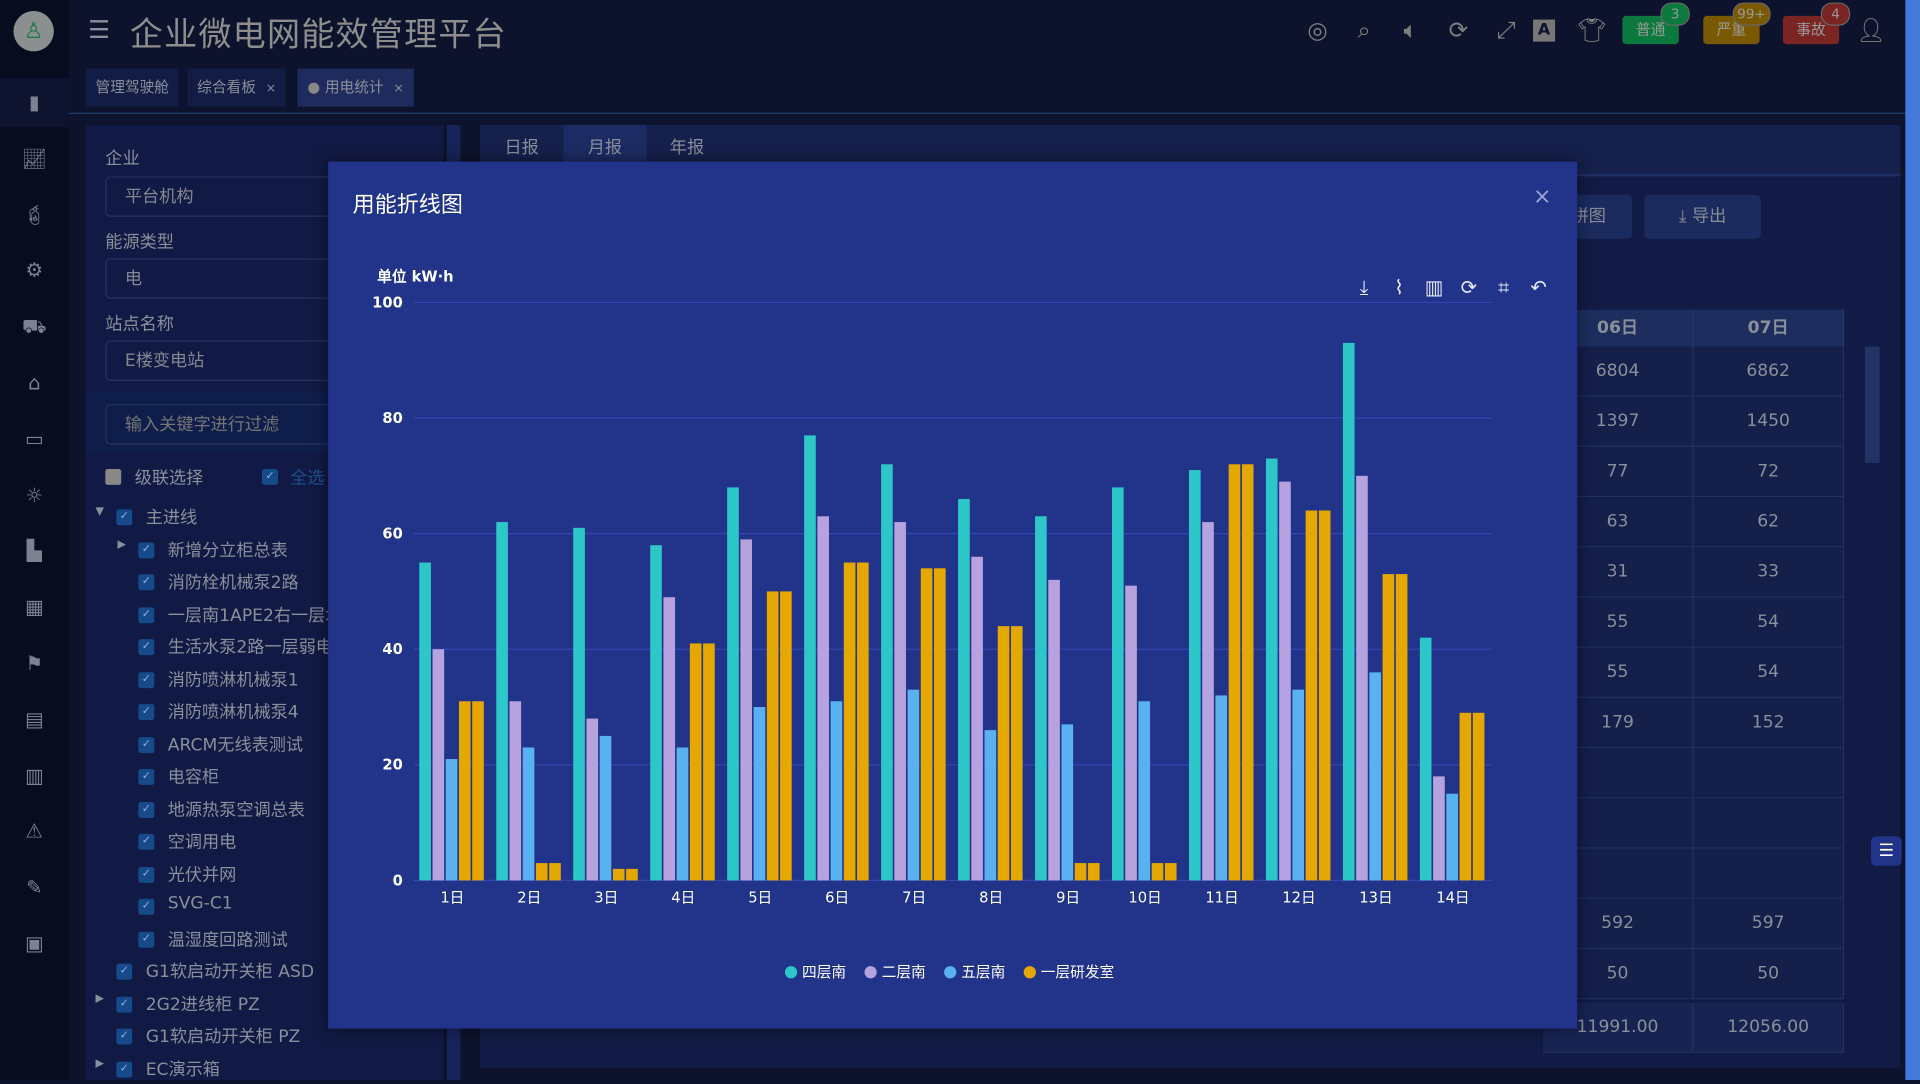 The width and height of the screenshot is (1920, 1084). Describe the element at coordinates (99, 511) in the screenshot. I see `expand-arrow-icon: ▼` at that location.